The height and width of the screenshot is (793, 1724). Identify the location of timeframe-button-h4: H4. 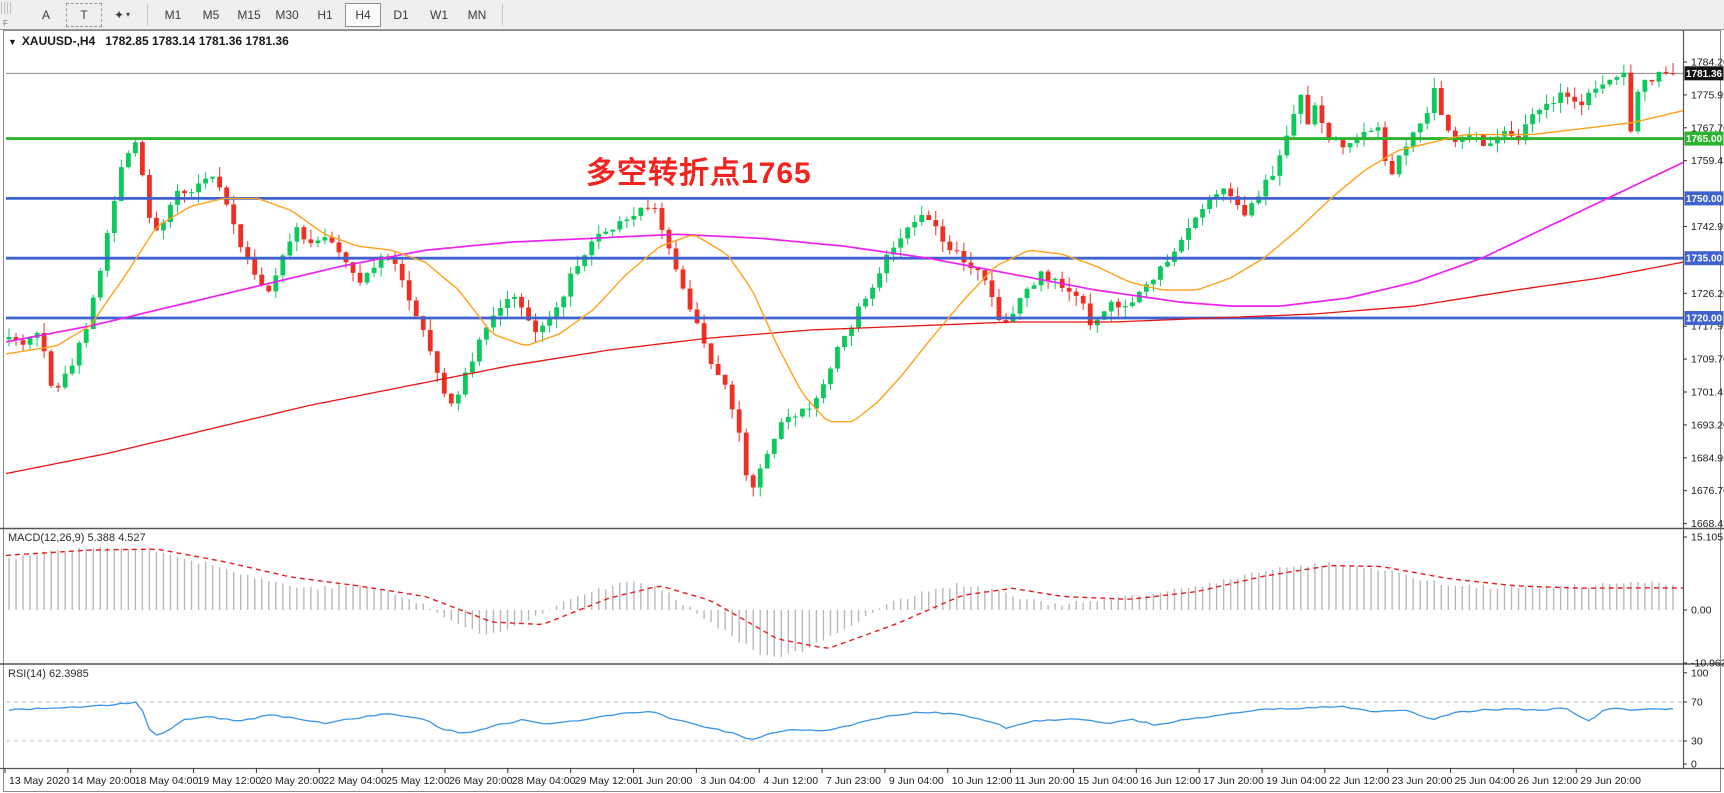
(363, 14).